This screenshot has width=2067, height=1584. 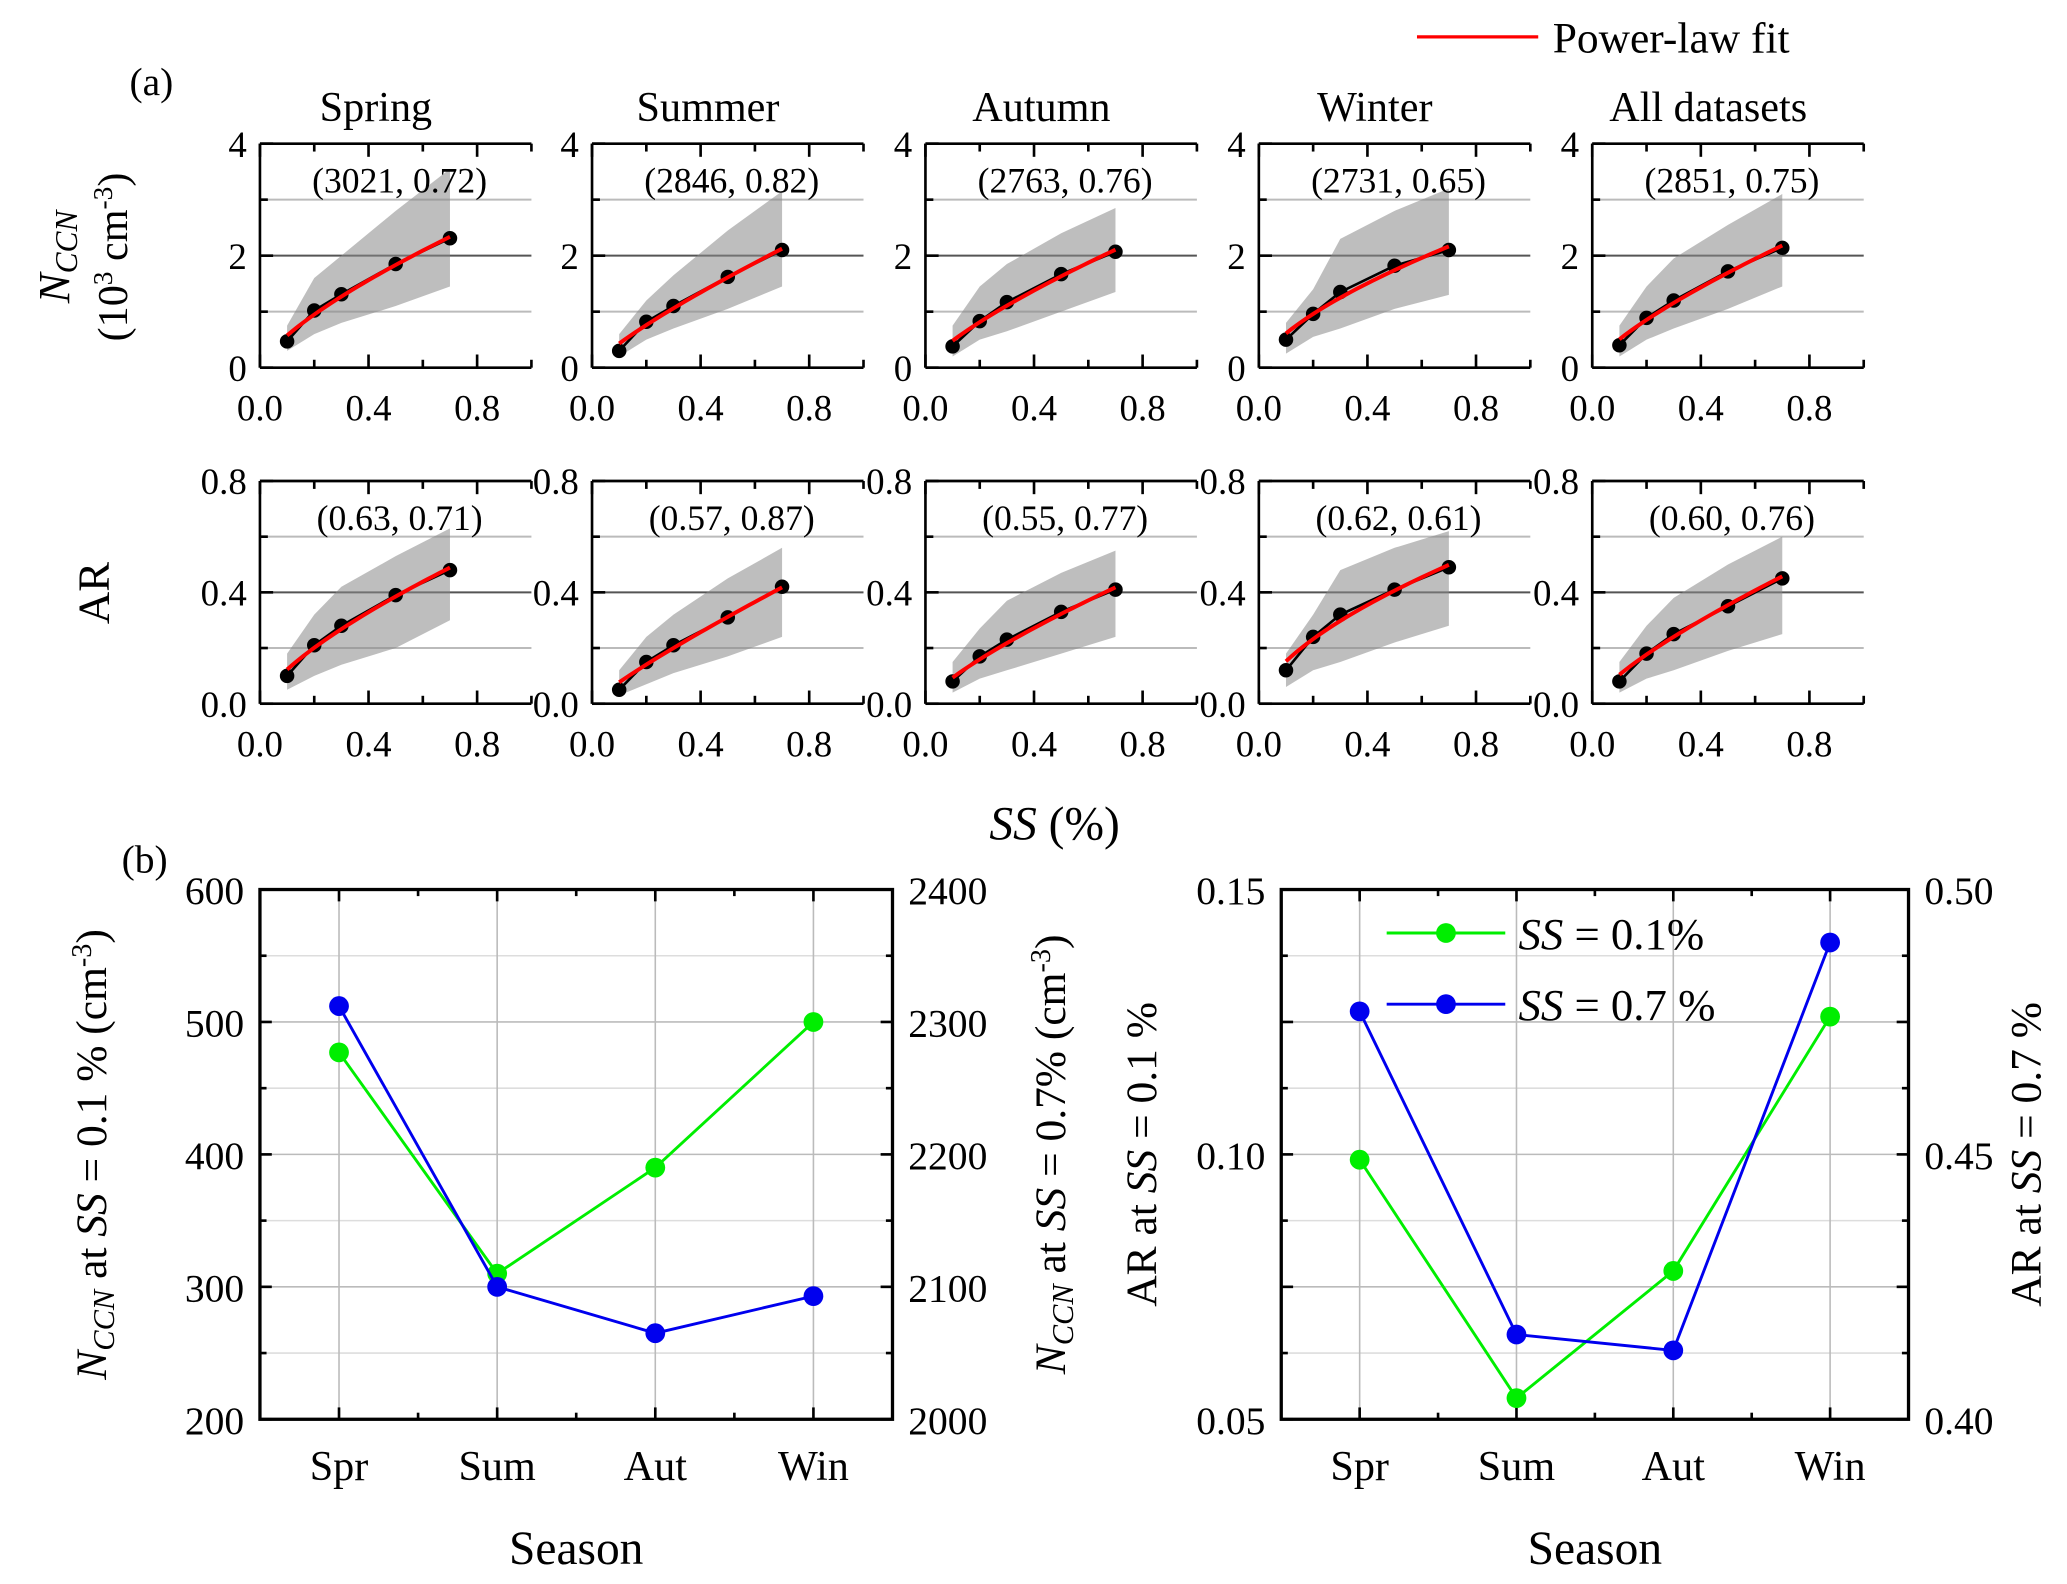 What do you see at coordinates (569, 368) in the screenshot?
I see `y-tick-label: 0` at bounding box center [569, 368].